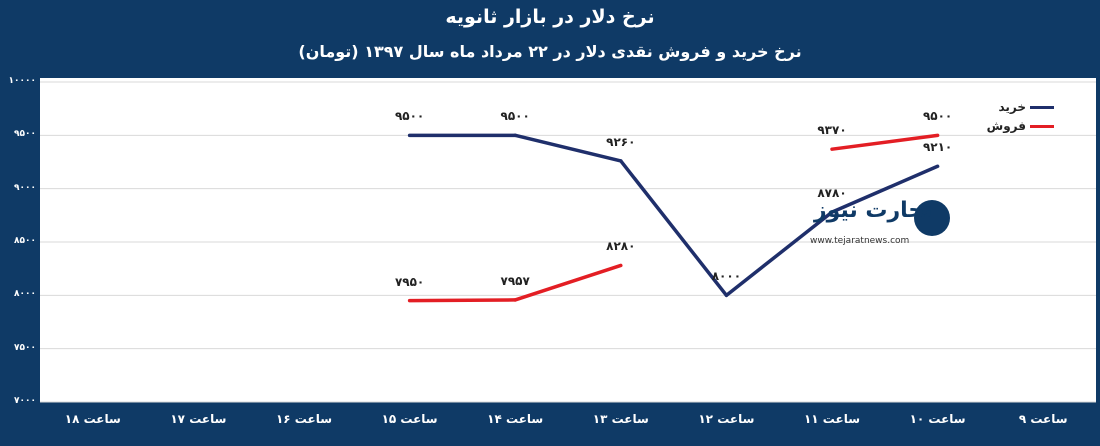 This screenshot has height=446, width=1100. What do you see at coordinates (550, 17) in the screenshot?
I see `chart-title: نرخ دلار در بازار ثانویه` at bounding box center [550, 17].